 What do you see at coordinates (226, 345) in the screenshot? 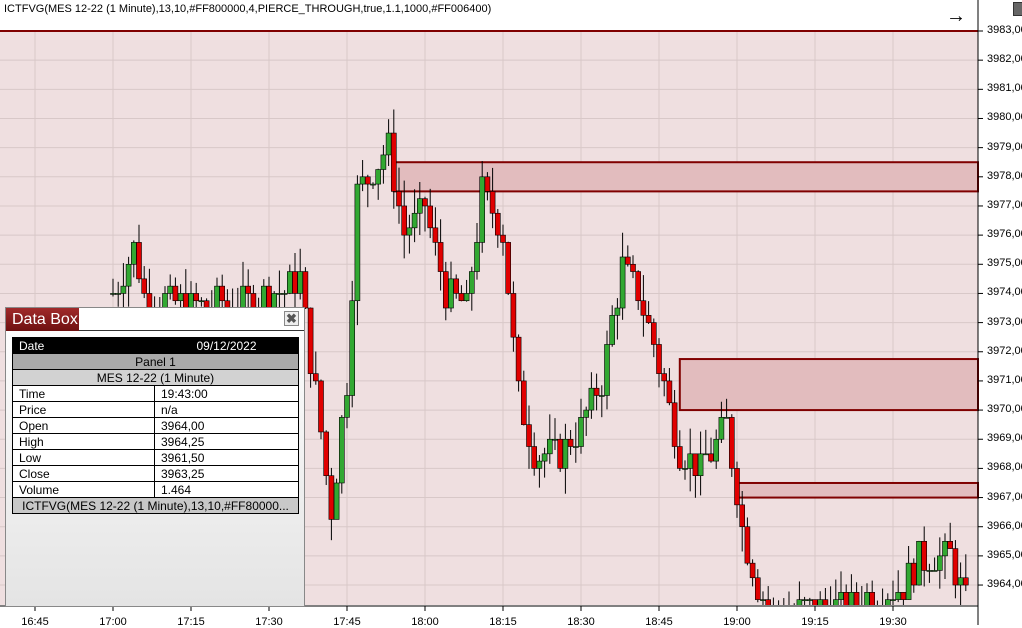
I see `date-value: 09/12/2022` at bounding box center [226, 345].